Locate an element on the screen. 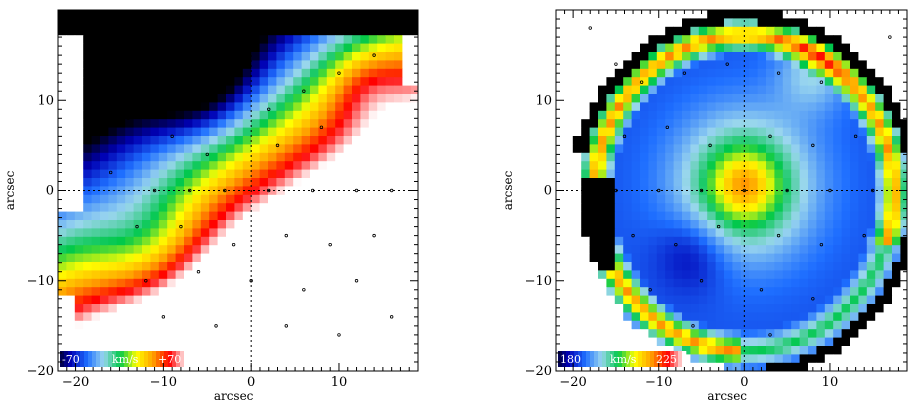  colorbar-min-label: 180 is located at coordinates (570, 359).